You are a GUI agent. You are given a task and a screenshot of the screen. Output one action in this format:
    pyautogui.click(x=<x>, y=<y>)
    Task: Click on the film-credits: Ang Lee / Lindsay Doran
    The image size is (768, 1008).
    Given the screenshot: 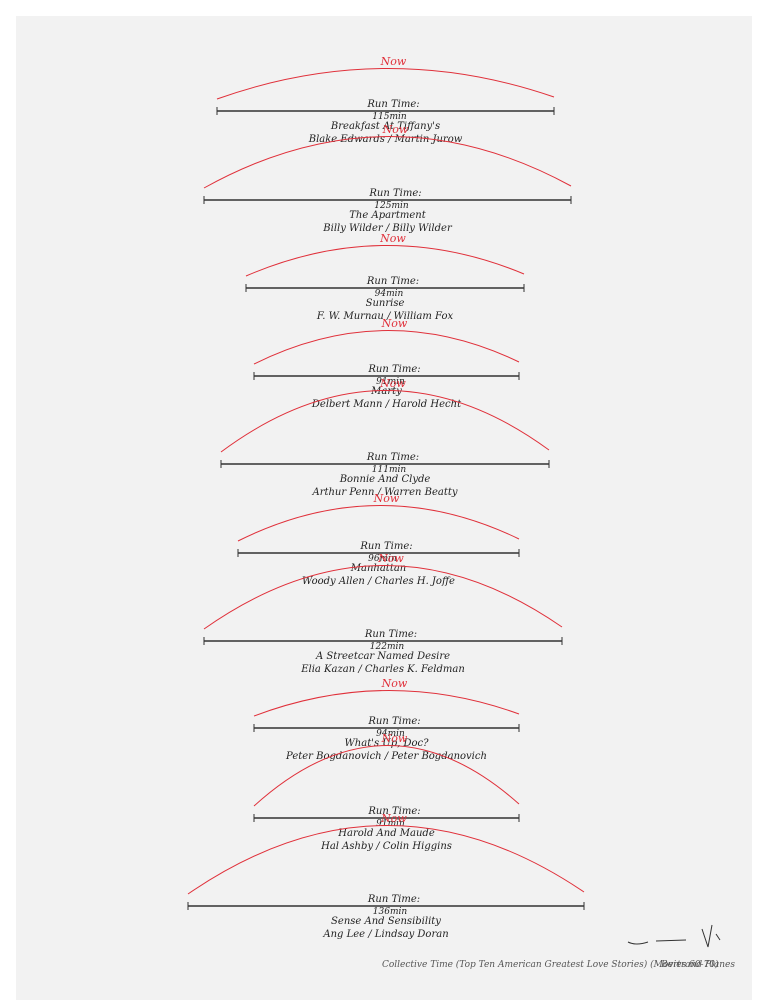 What is the action you would take?
    pyautogui.click(x=385, y=934)
    